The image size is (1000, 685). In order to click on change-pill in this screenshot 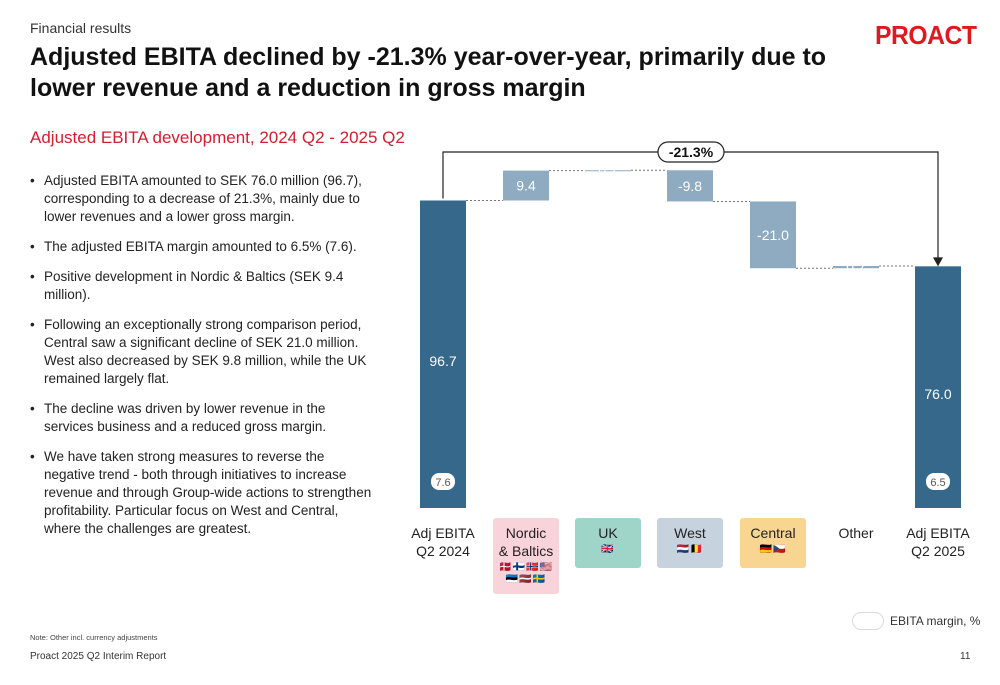, I will do `click(691, 152)`.